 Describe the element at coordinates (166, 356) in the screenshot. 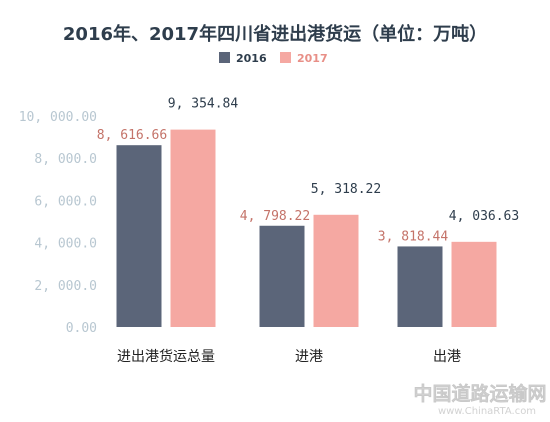

I see `x-tick-label: 进出港货运总量` at that location.